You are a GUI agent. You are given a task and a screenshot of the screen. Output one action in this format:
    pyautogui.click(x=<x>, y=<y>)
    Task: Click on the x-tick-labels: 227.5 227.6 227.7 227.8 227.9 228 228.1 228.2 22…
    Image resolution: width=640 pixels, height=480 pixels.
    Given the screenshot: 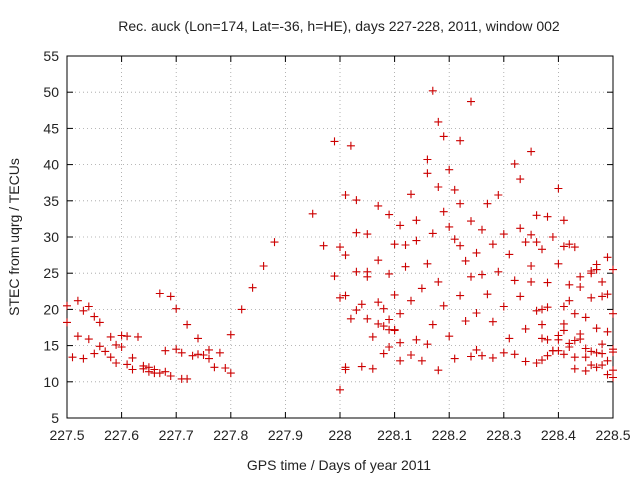 What is the action you would take?
    pyautogui.click(x=339, y=435)
    